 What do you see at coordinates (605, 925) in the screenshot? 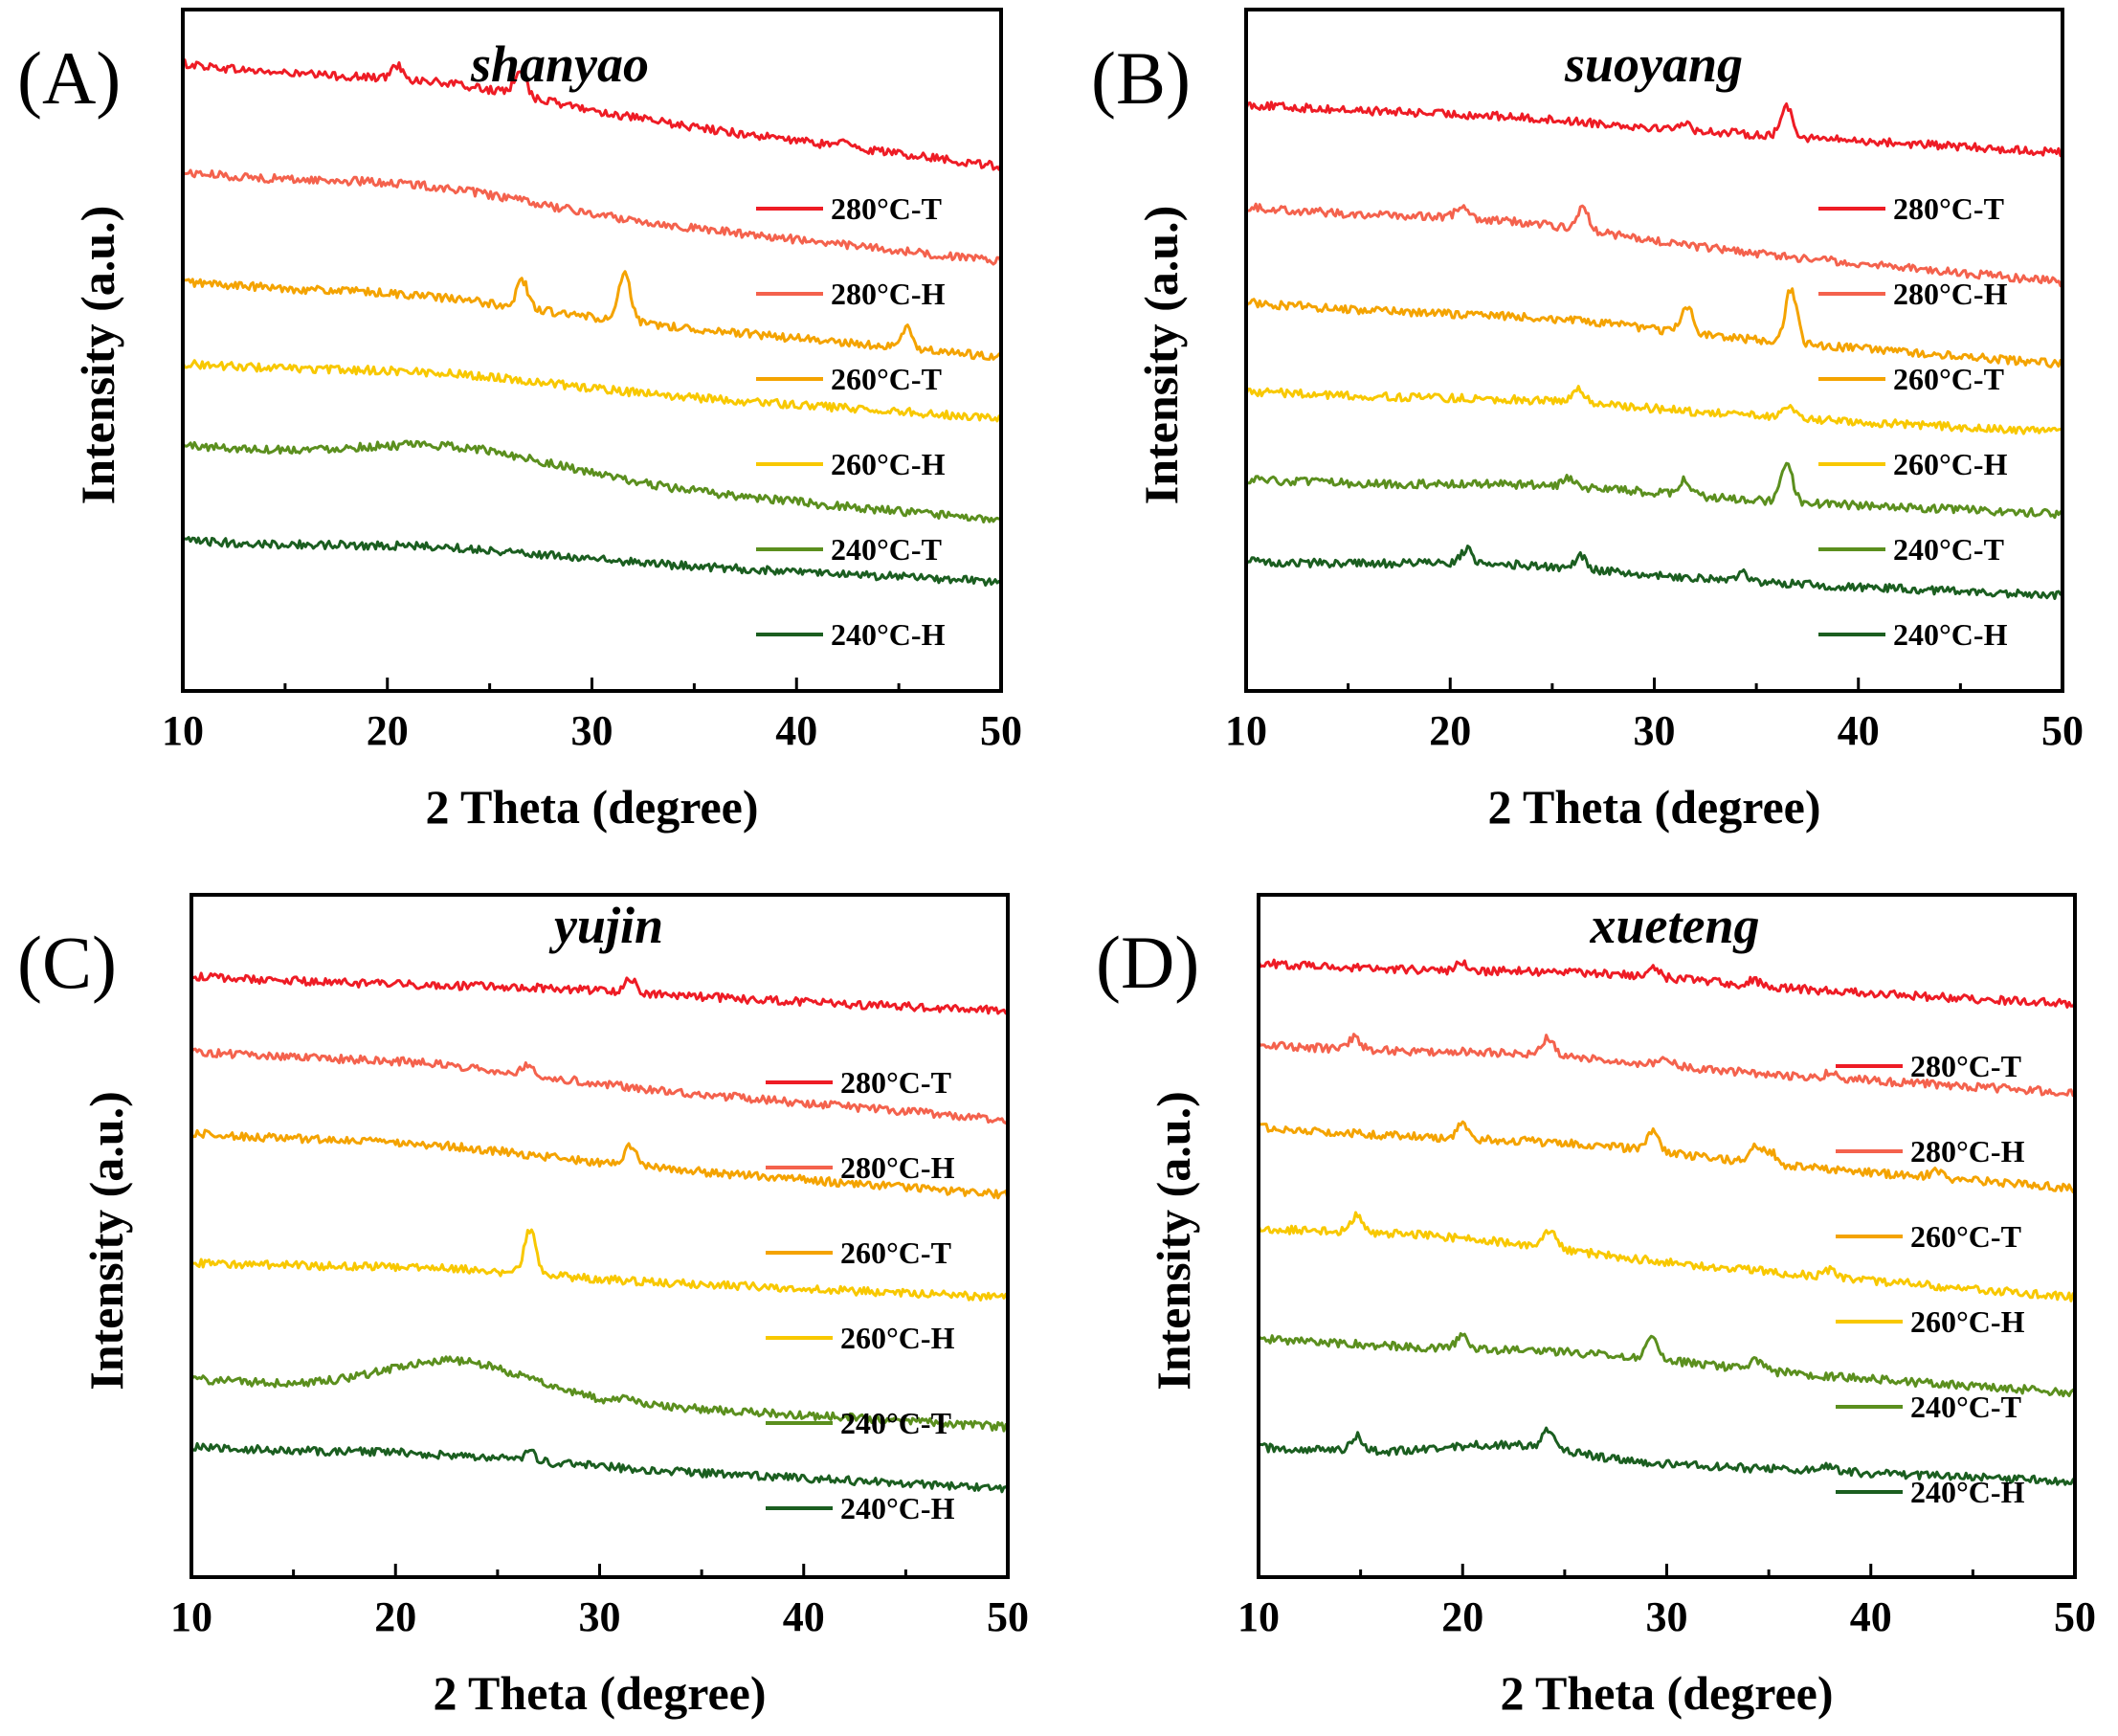
I see `panel-title: yujin` at bounding box center [605, 925].